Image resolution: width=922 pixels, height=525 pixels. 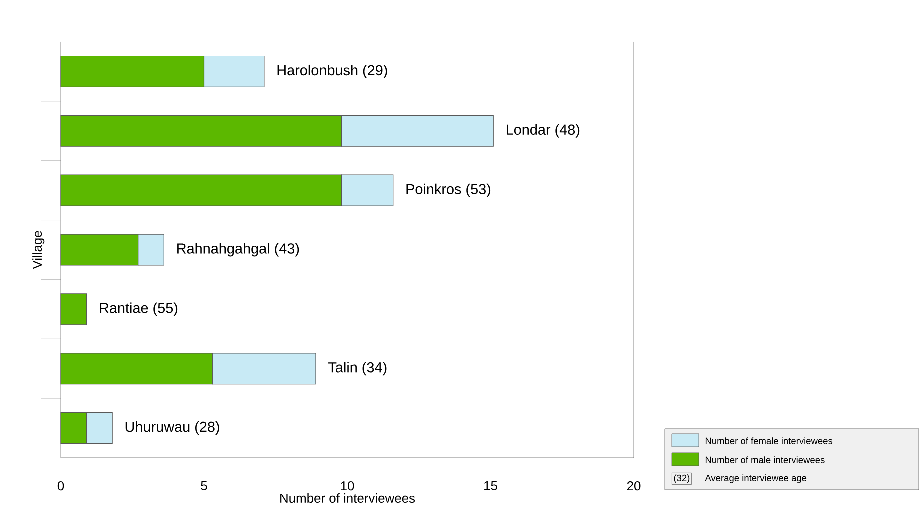 What do you see at coordinates (139, 309) in the screenshot?
I see `y-tick-label: Rantiae (55)` at bounding box center [139, 309].